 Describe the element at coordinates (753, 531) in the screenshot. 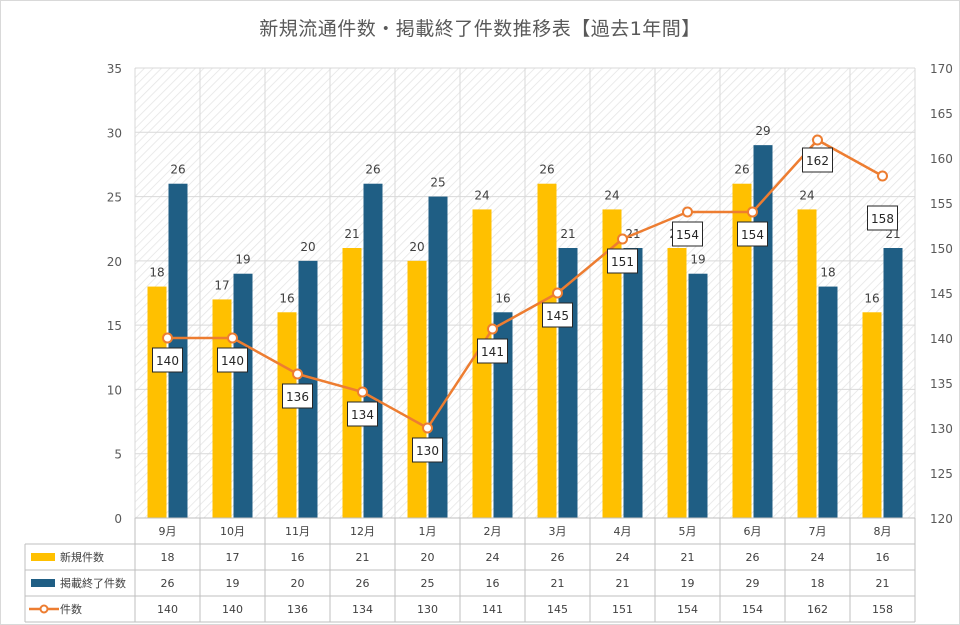

I see `x-category-label: 6月` at that location.